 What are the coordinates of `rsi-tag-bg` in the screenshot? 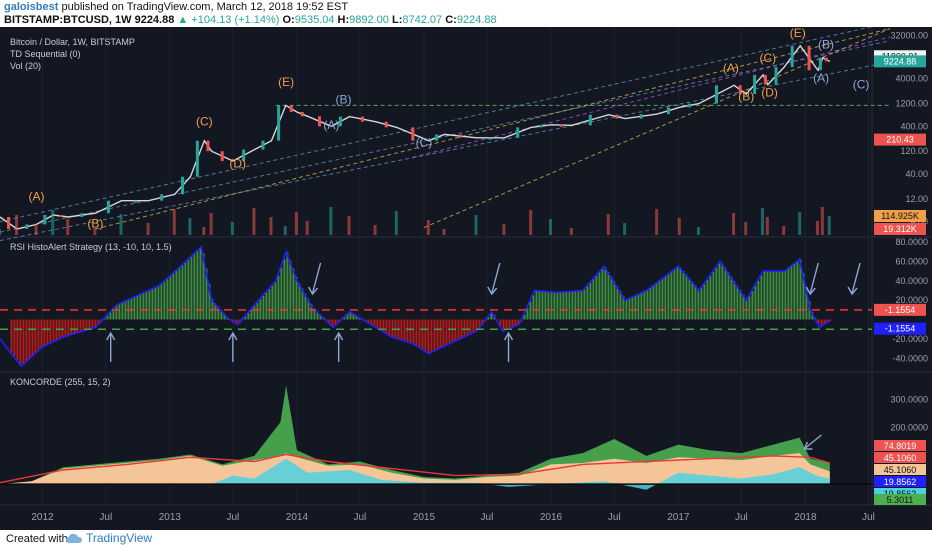 It's located at (900, 328).